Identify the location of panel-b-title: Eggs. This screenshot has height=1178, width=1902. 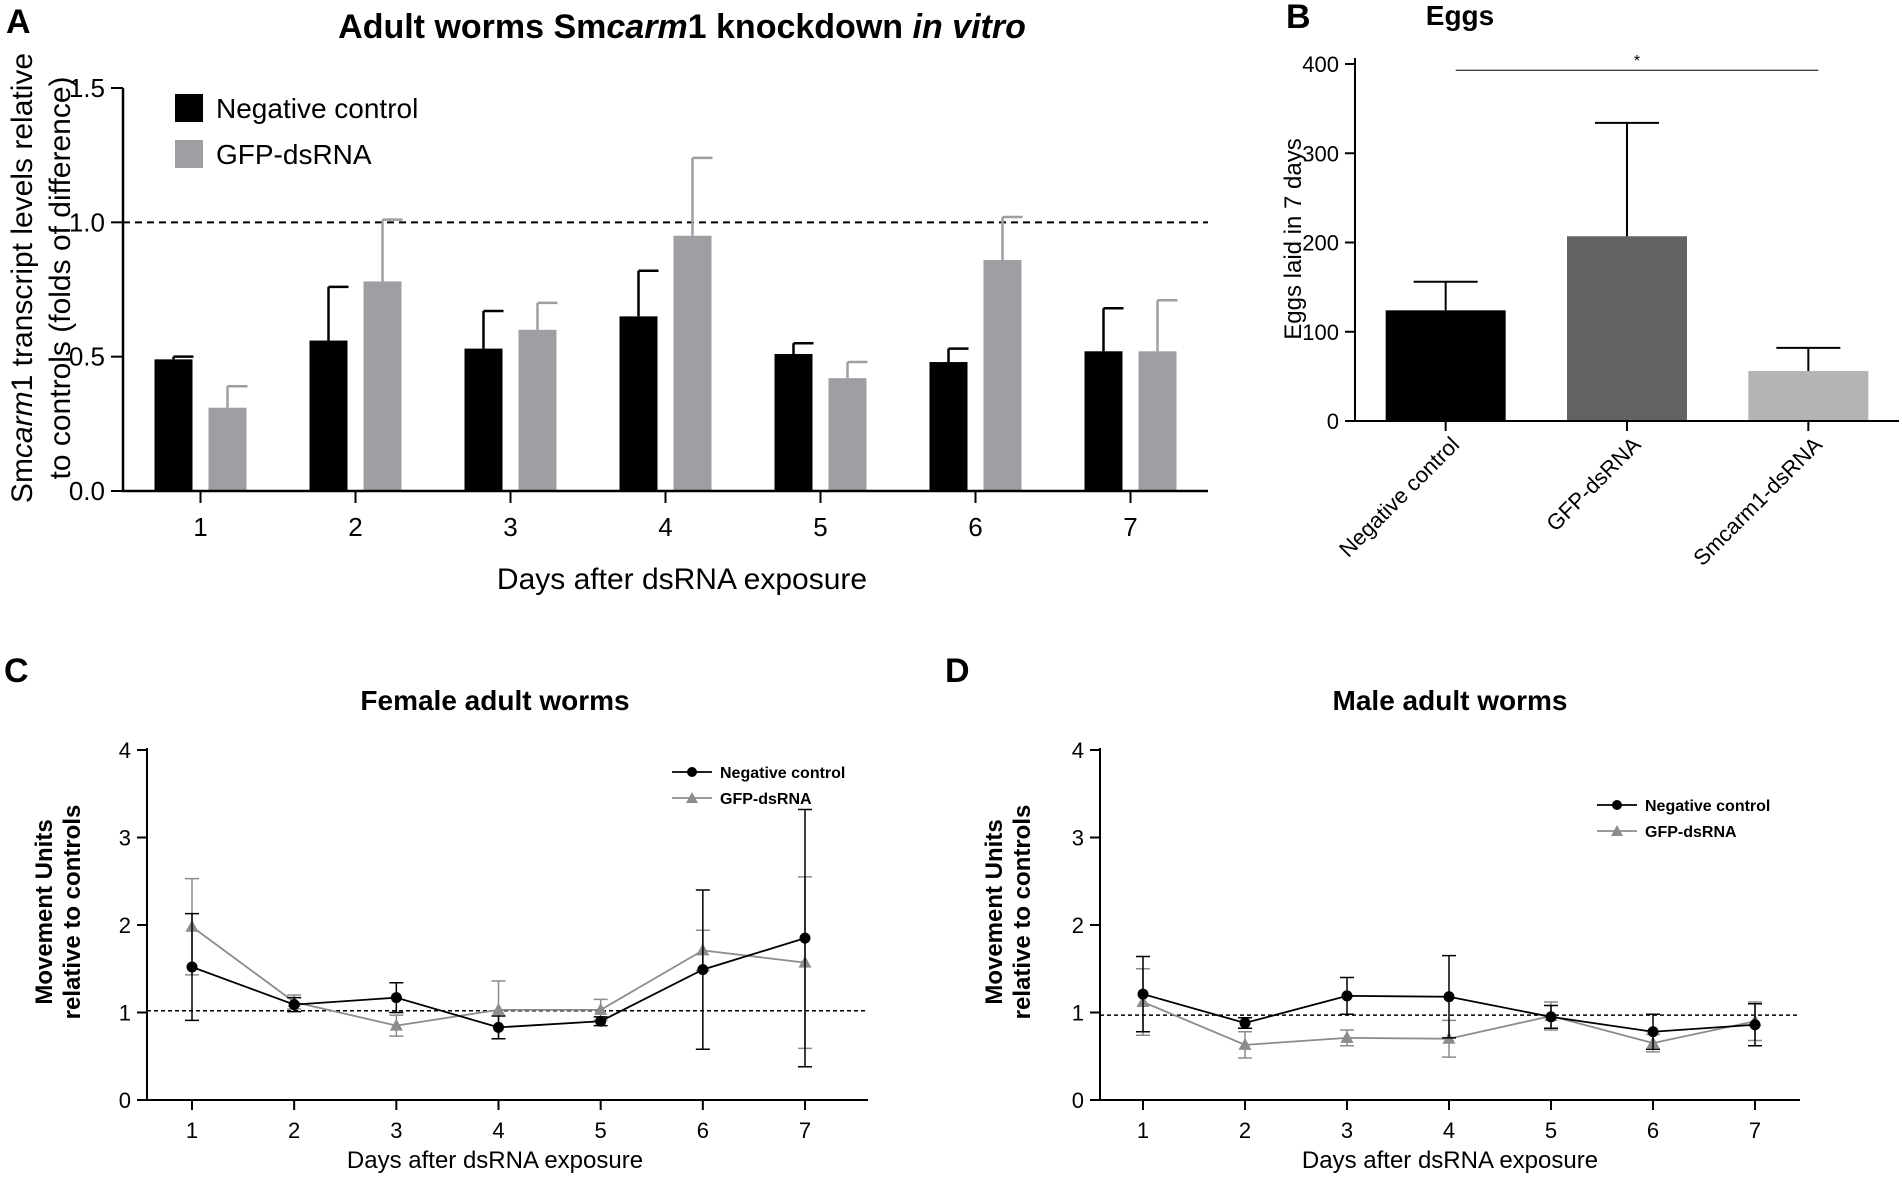
(1460, 15).